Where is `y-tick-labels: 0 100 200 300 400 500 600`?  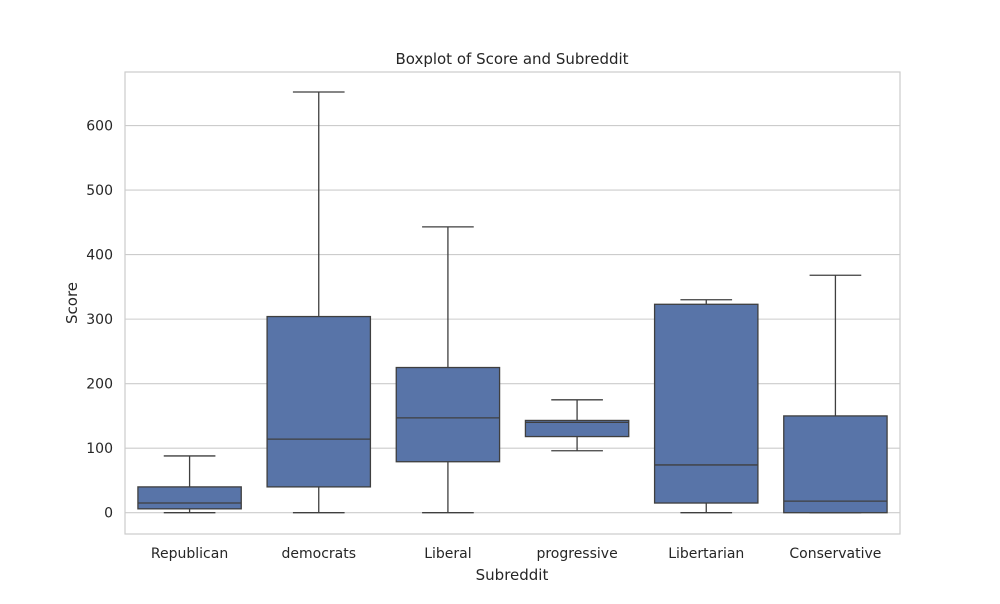 y-tick-labels: 0 100 200 300 400 500 600 is located at coordinates (99, 320).